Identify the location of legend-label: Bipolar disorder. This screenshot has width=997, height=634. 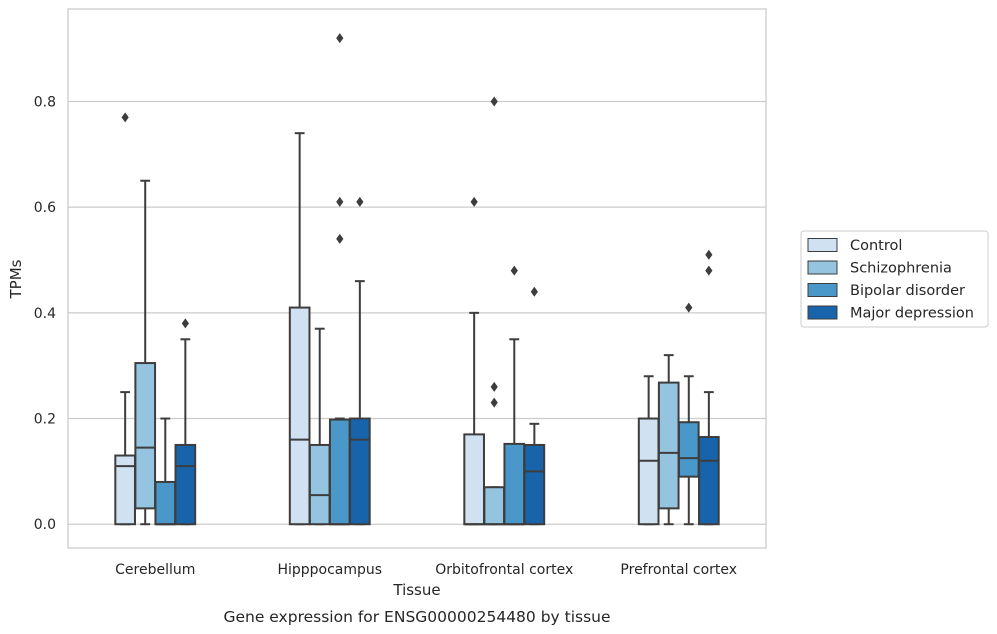
(907, 291).